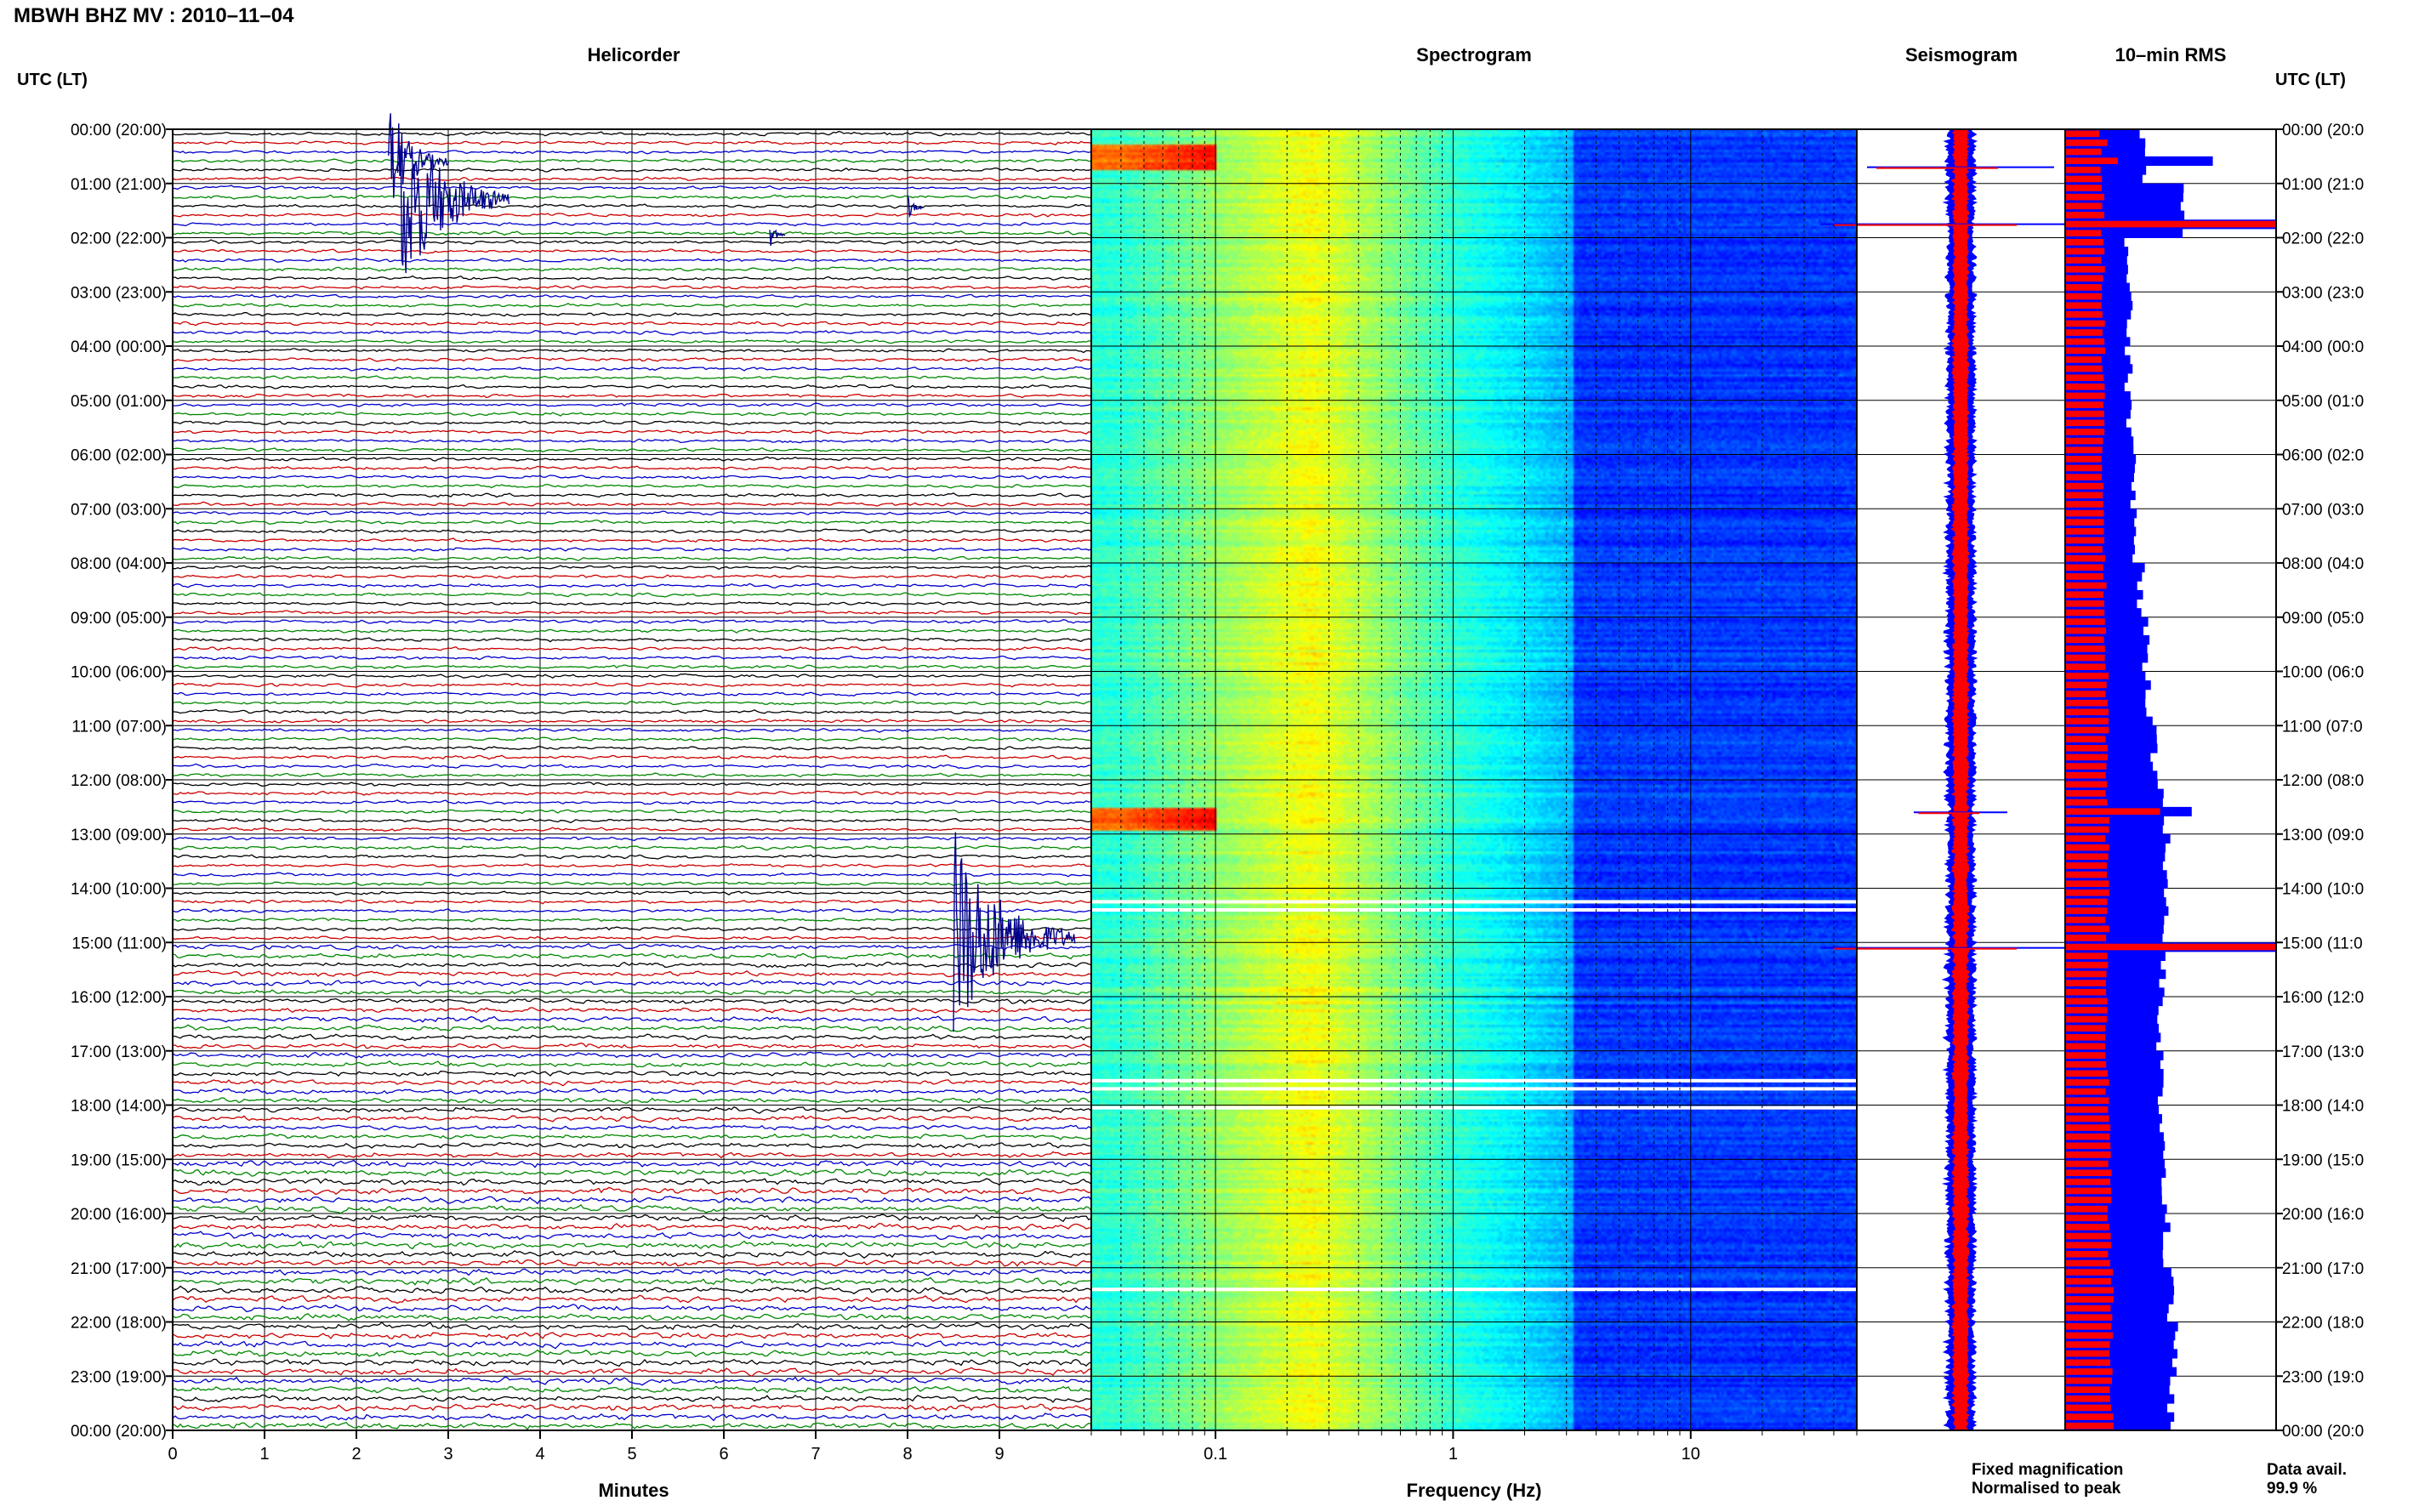  I want to click on legend-normalised-to-peak: Normalised to peak, so click(2046, 1489).